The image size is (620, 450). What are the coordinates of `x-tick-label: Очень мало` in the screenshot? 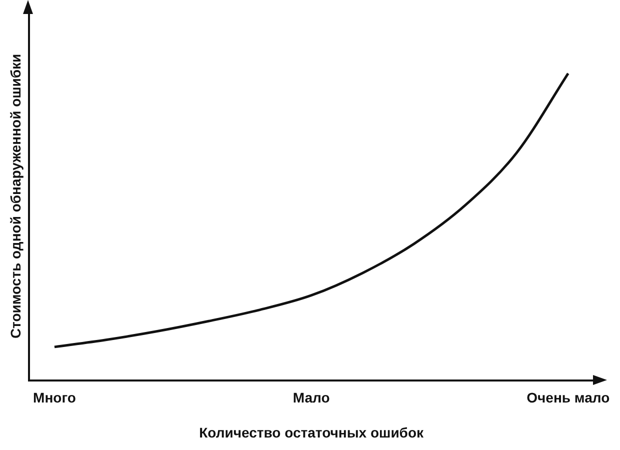 It's located at (568, 398).